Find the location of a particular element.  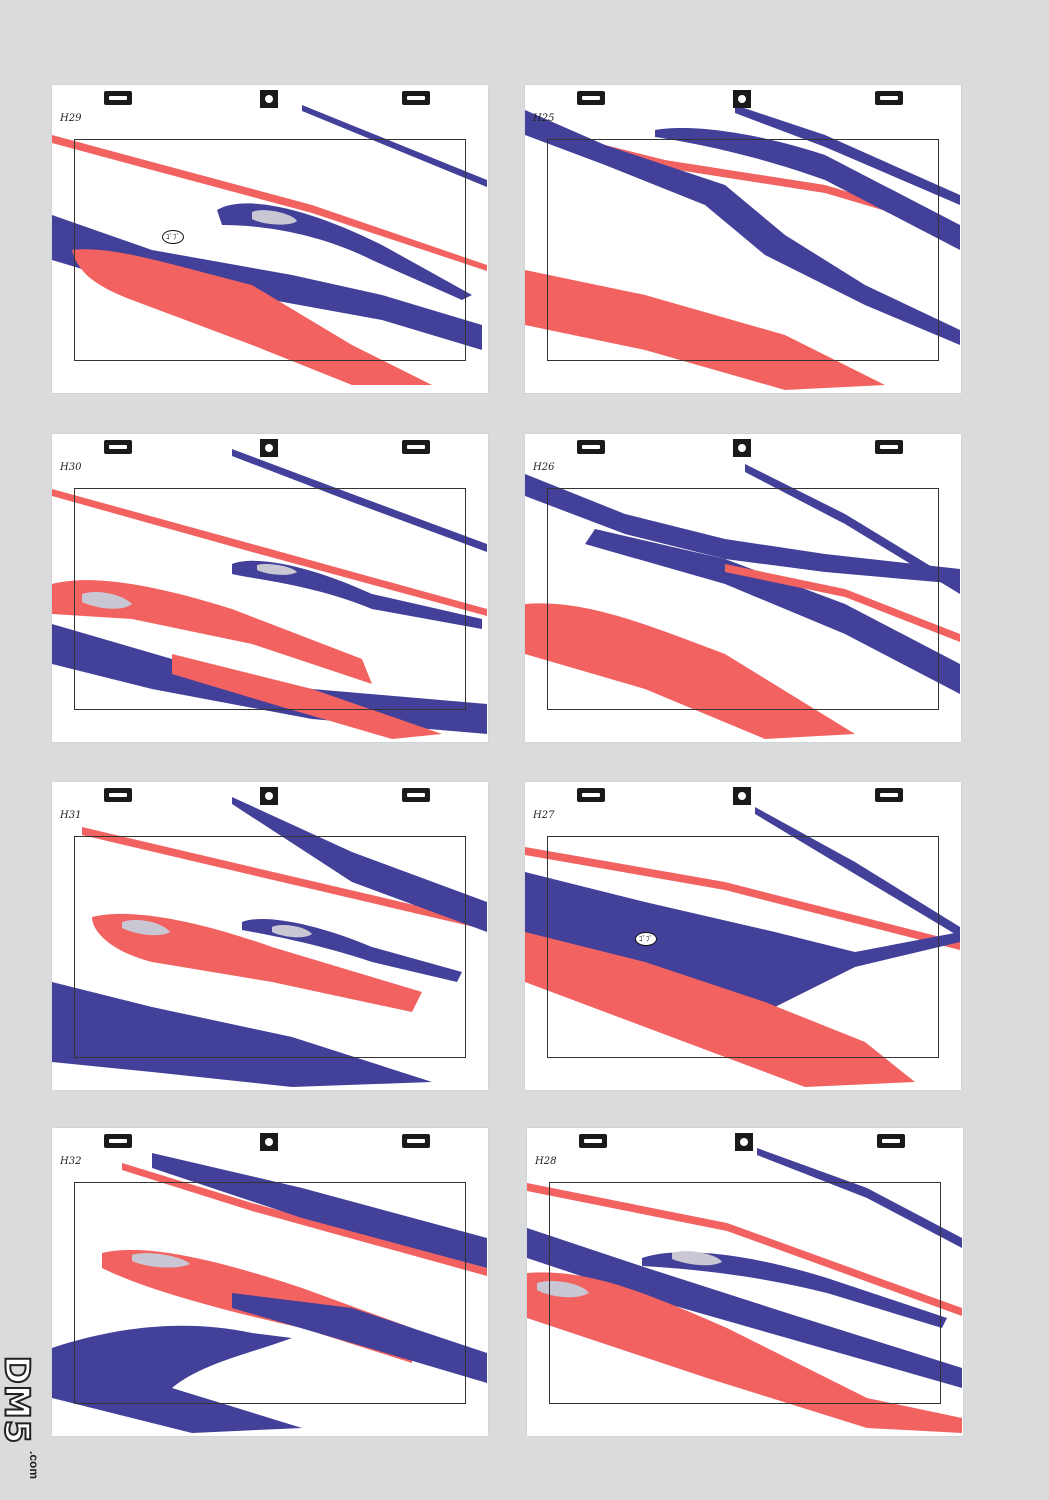

site-watermark: DM5 .com is located at coordinates (28, 1415).